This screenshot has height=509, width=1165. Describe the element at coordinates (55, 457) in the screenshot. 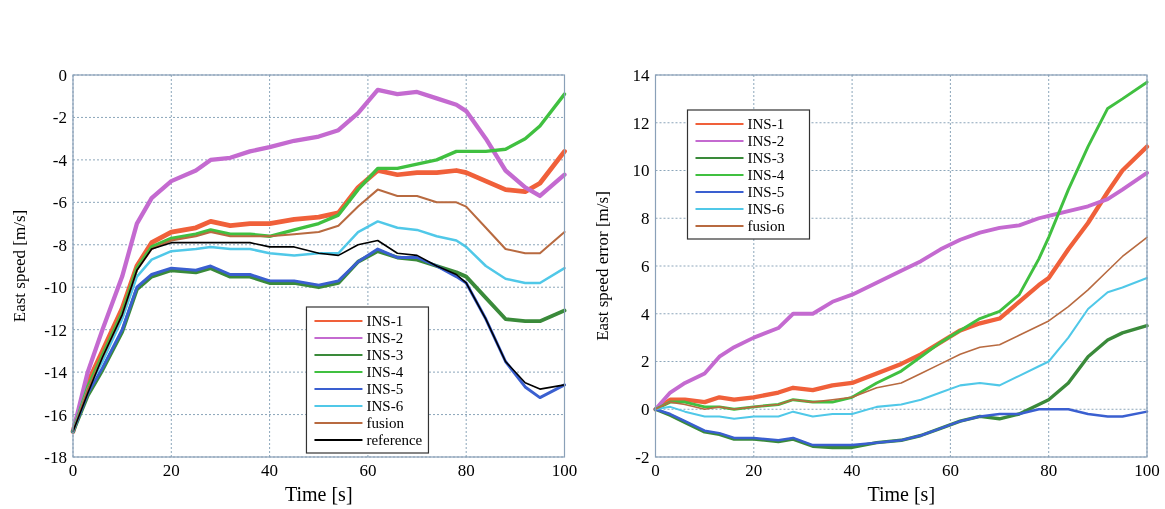

I see `y-tick-label: -18` at that location.